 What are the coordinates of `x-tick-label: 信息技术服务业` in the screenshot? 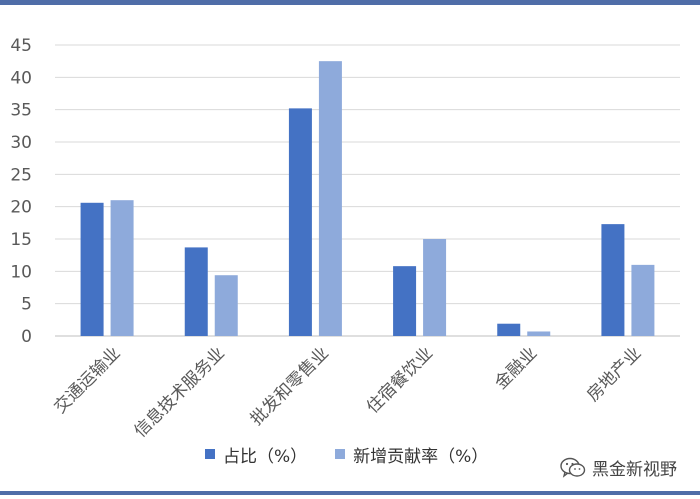 It's located at (179, 392).